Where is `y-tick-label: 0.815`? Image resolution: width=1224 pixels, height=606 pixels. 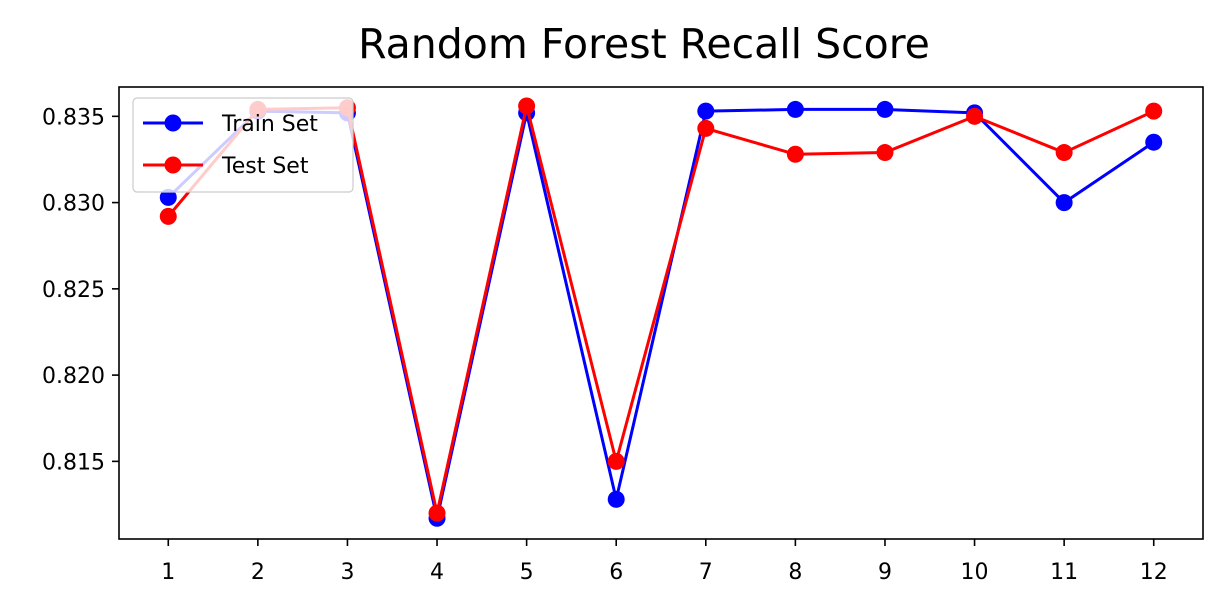
y-tick-label: 0.815 is located at coordinates (73, 462).